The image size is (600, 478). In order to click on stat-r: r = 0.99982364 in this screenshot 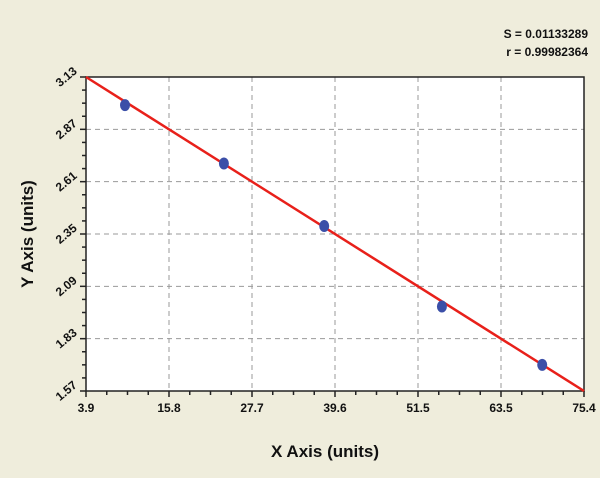, I will do `click(547, 52)`.